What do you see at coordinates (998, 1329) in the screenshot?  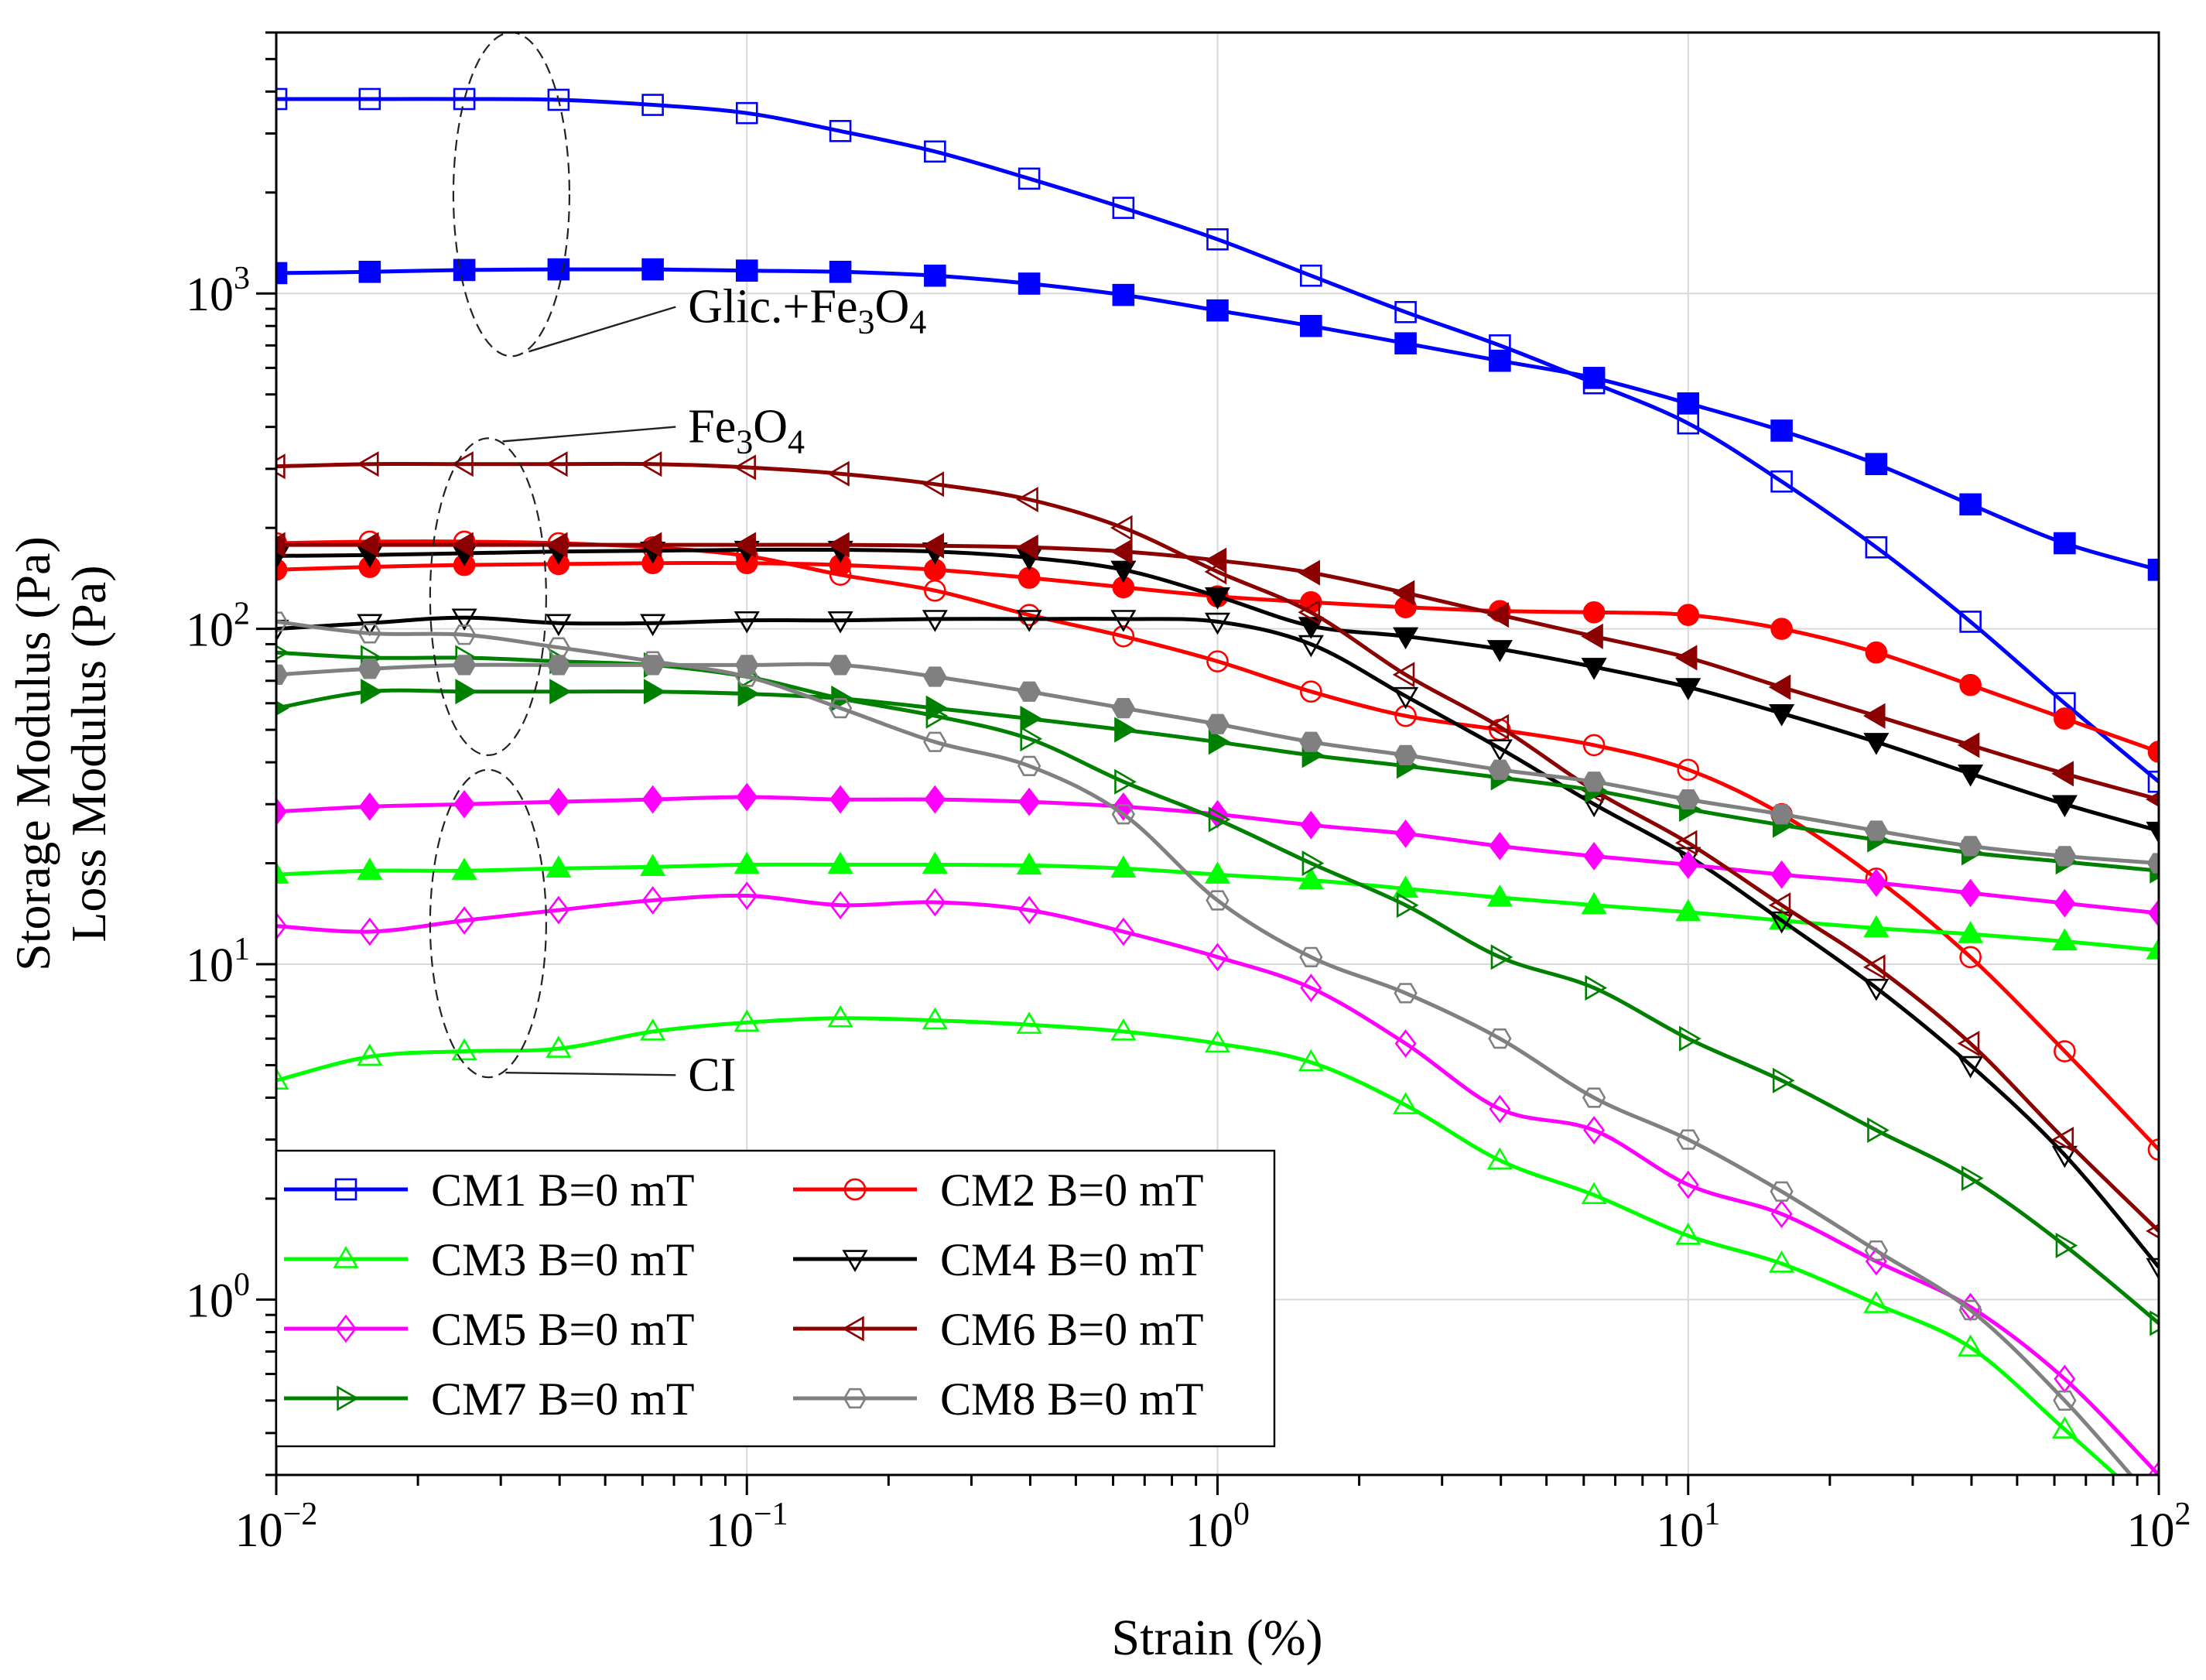 I see `legend-item: CM6 B=0 mT` at bounding box center [998, 1329].